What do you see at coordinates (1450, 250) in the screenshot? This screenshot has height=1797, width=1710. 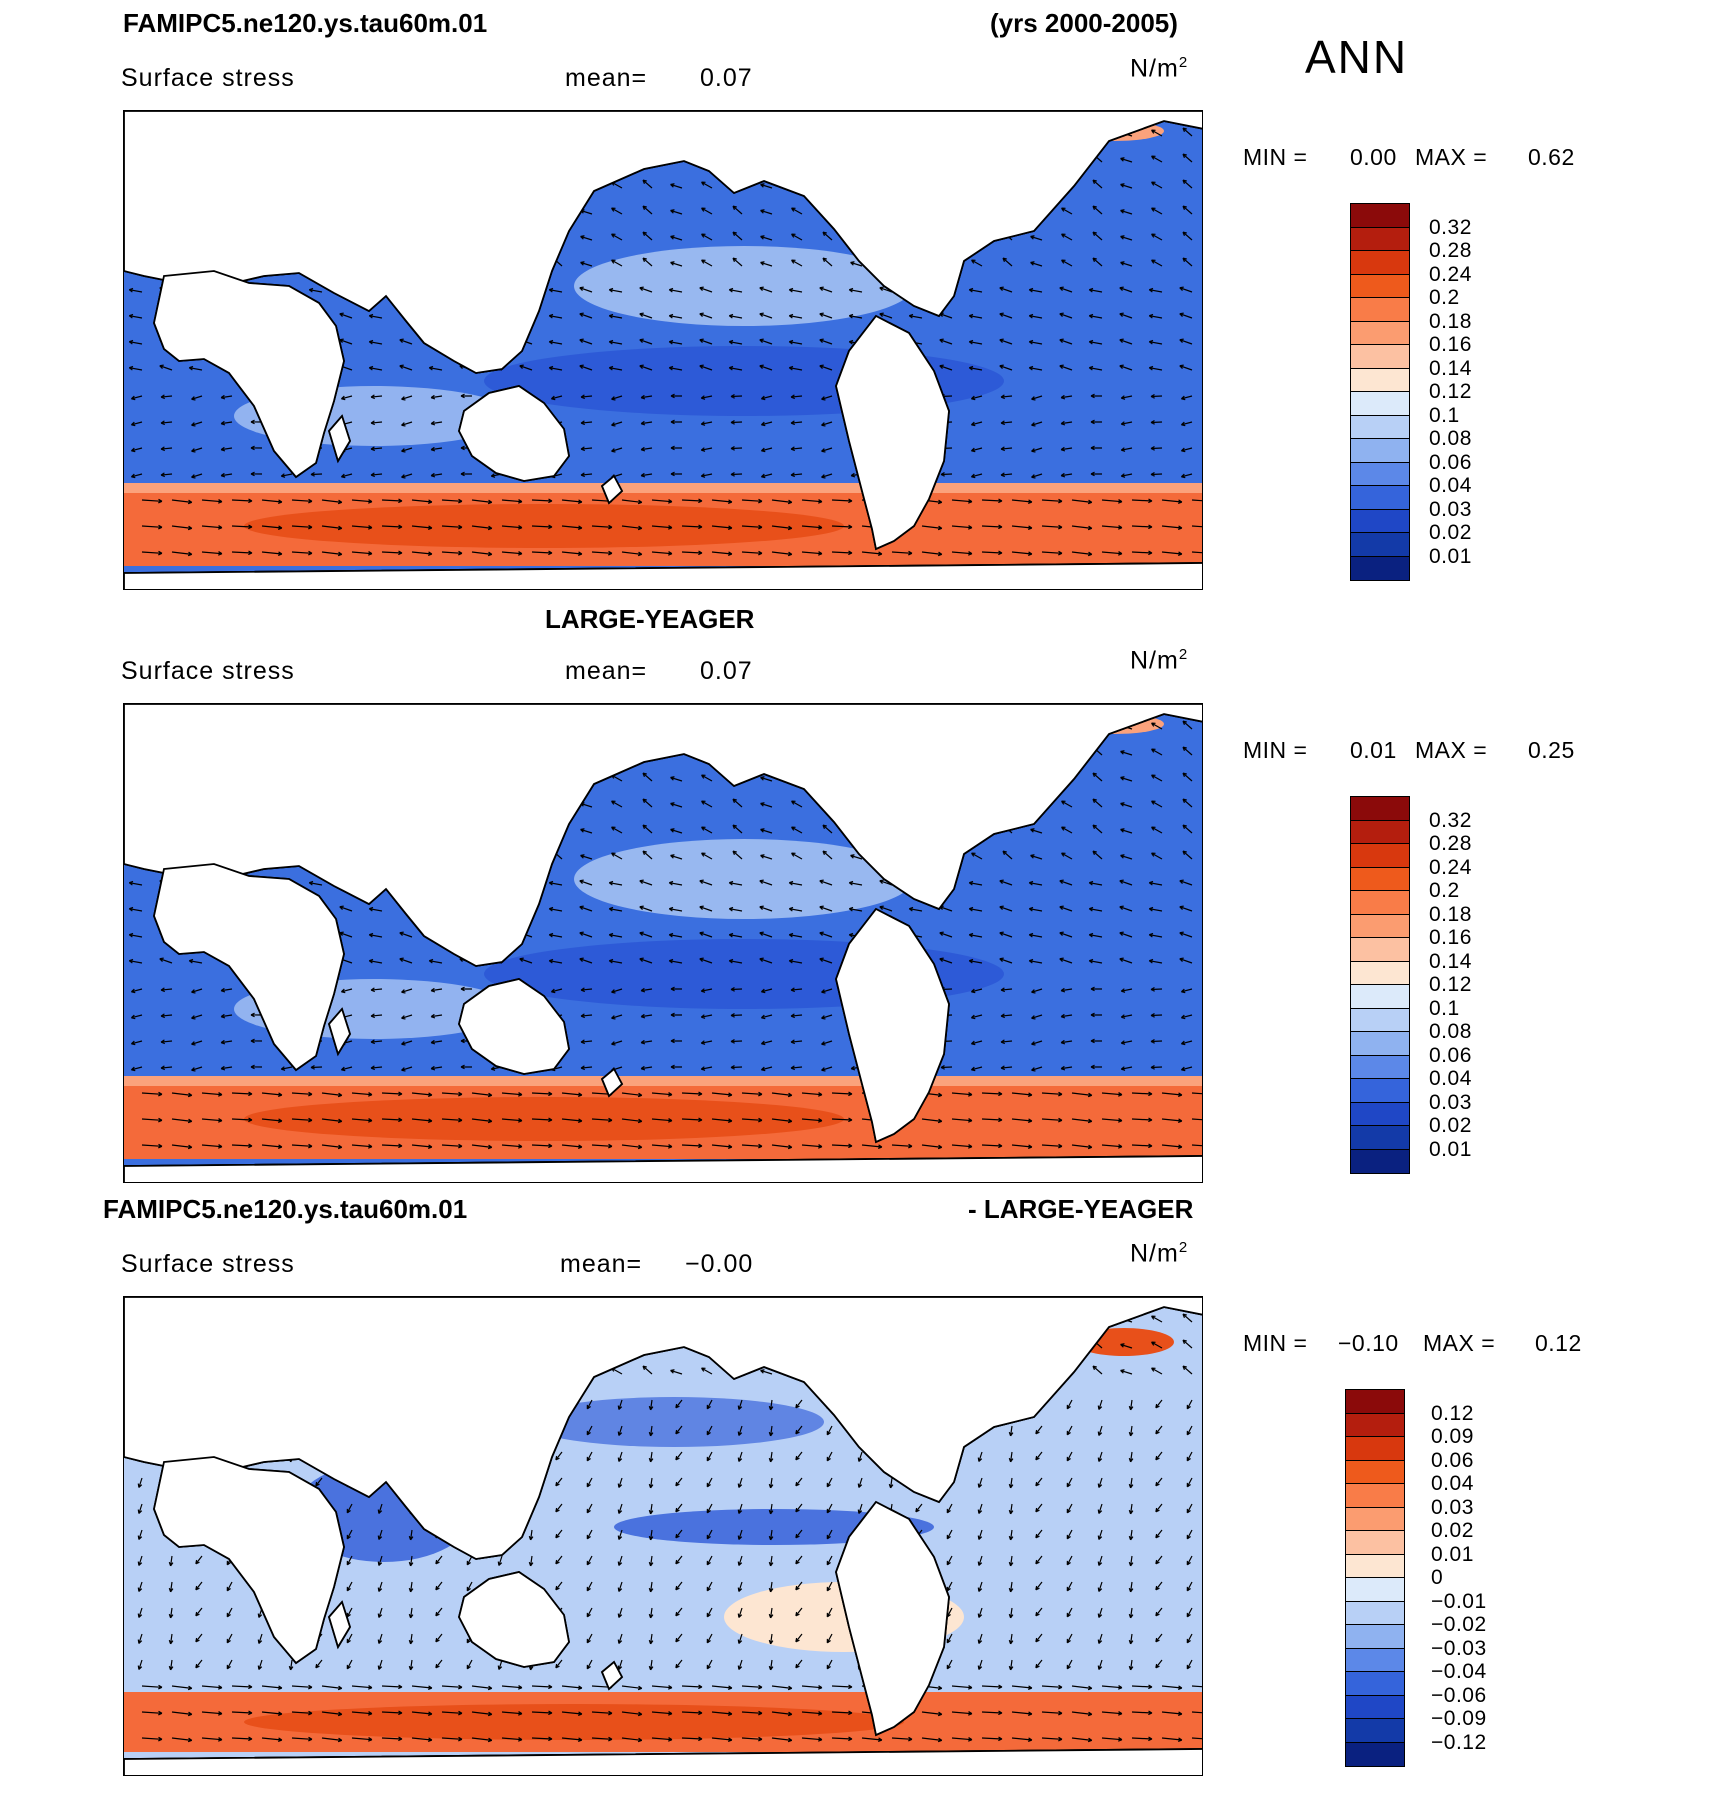 I see `colorbar-label: 0.28` at bounding box center [1450, 250].